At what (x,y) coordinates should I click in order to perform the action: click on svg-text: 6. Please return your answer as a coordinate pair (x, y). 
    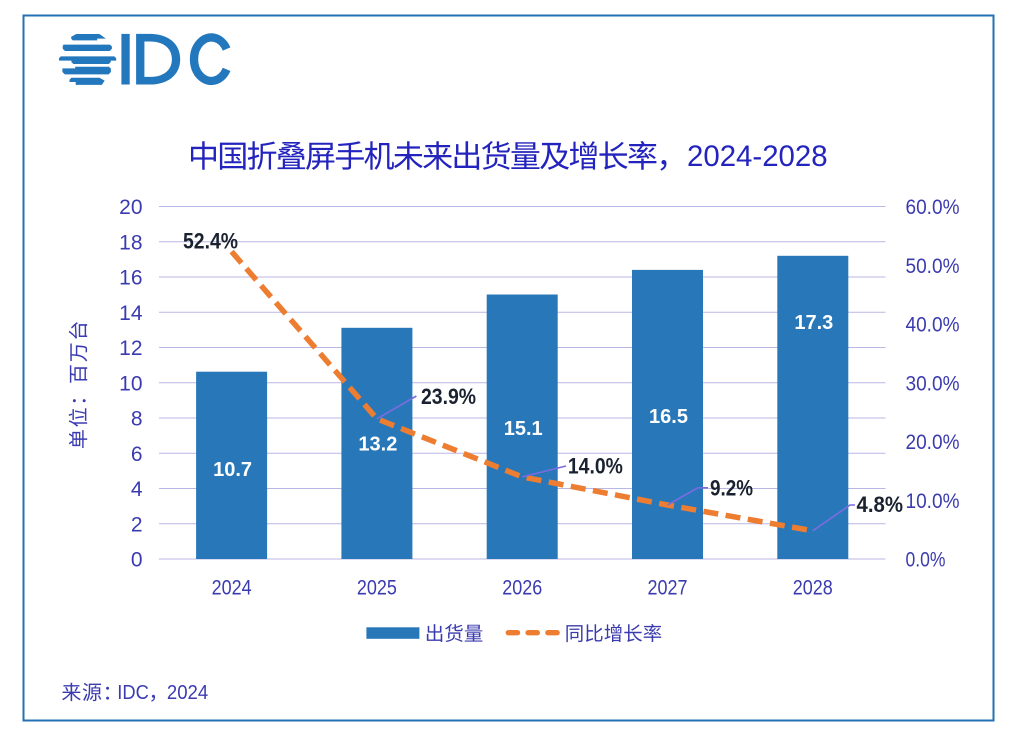
    Looking at the image, I should click on (137, 454).